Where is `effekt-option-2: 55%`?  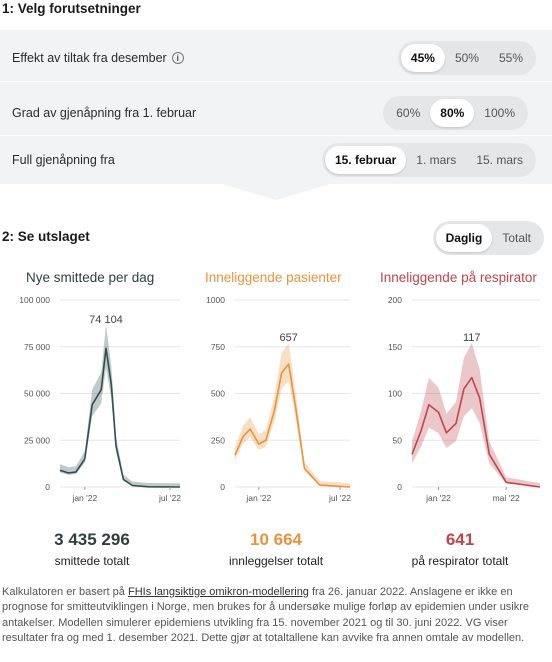 effekt-option-2: 55% is located at coordinates (510, 58).